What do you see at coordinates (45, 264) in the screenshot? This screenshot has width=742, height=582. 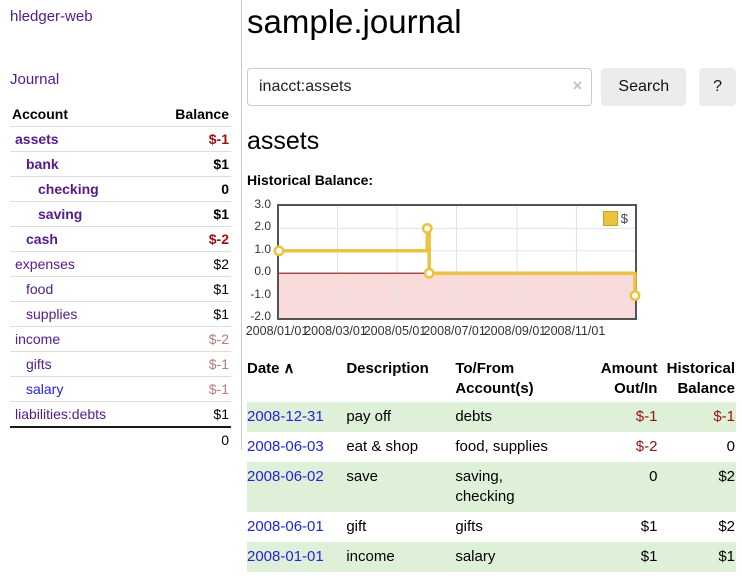 I see `account-link-expenses: expenses` at bounding box center [45, 264].